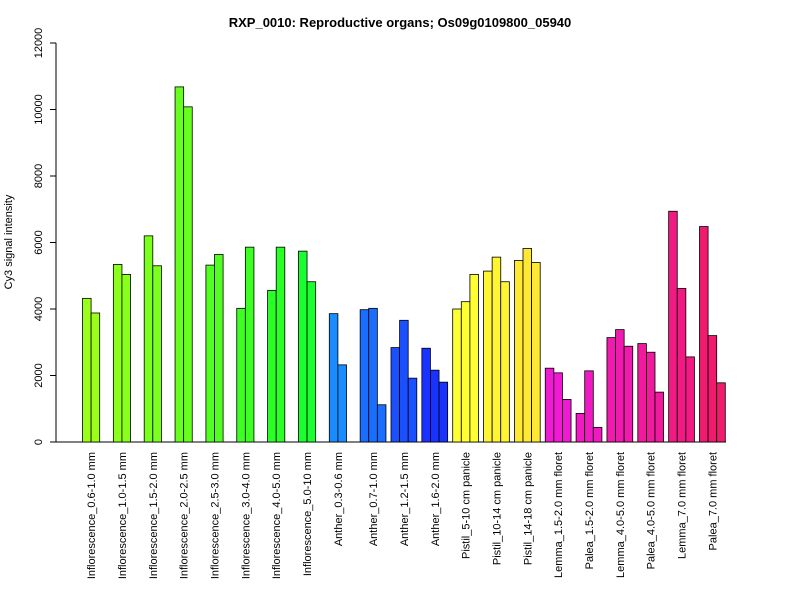  What do you see at coordinates (277, 515) in the screenshot?
I see `category-label: Inflorescence_4.0-5.0 mm` at bounding box center [277, 515].